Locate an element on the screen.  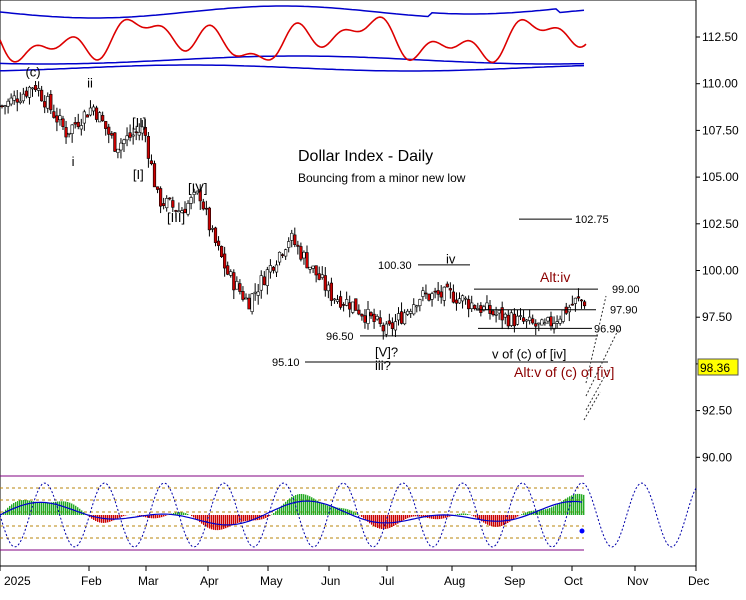
last-price-box is located at coordinates (718, 367).